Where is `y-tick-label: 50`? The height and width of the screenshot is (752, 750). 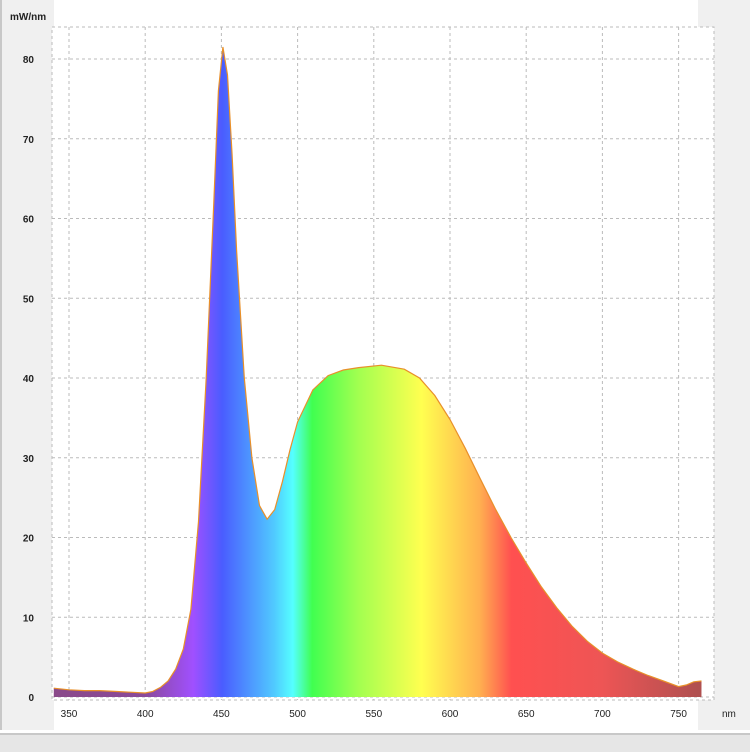
y-tick-label: 50 is located at coordinates (29, 299).